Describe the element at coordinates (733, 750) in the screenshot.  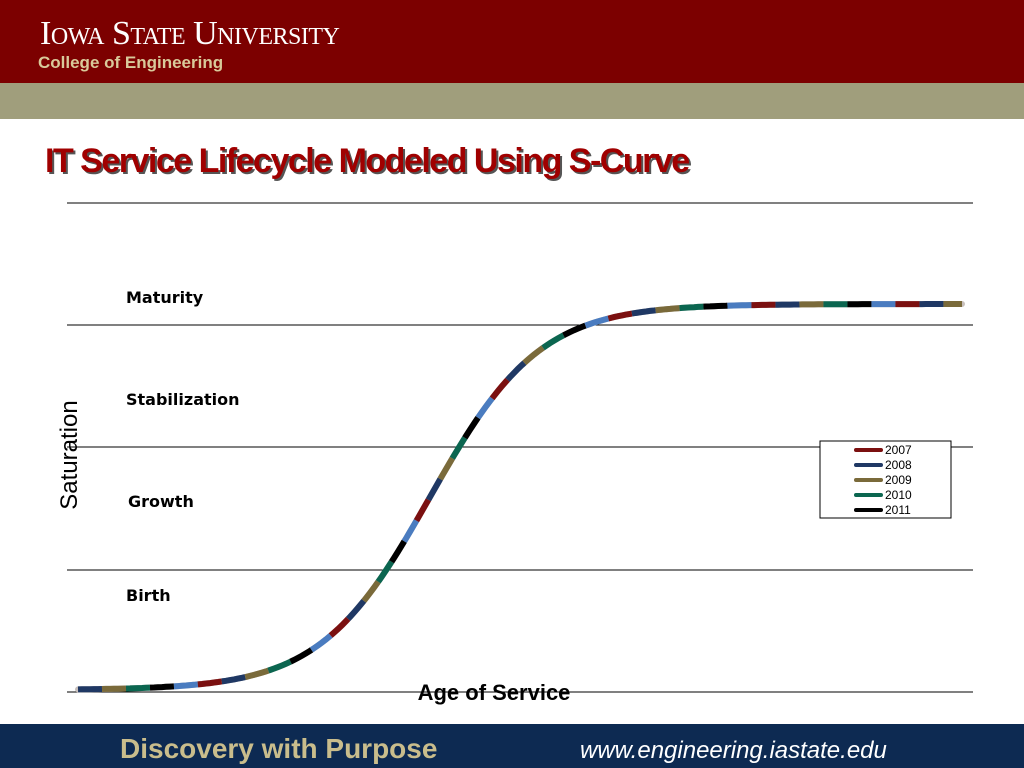
I see `footer-url: www.engineering.iastate.edu` at that location.